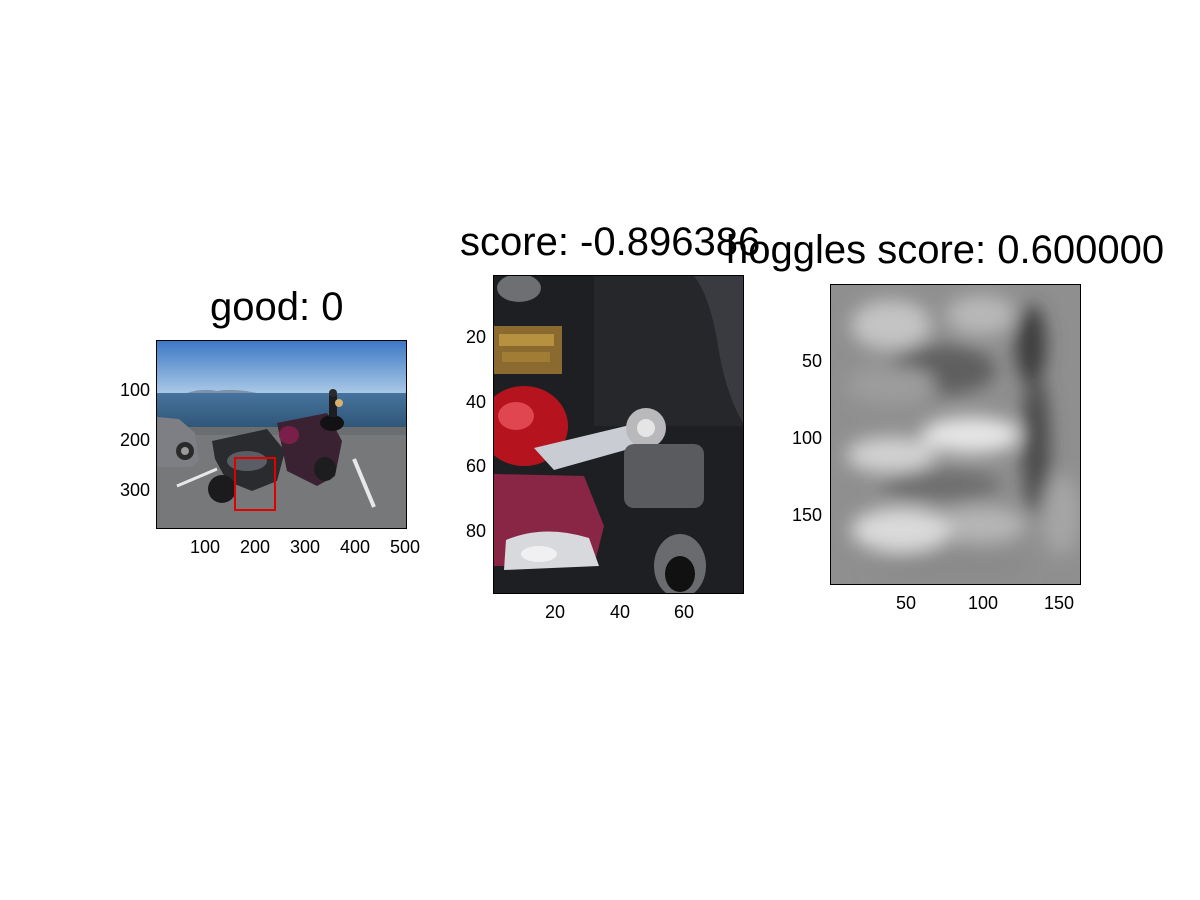  What do you see at coordinates (475, 402) in the screenshot?
I see `panel2-ytick: 40` at bounding box center [475, 402].